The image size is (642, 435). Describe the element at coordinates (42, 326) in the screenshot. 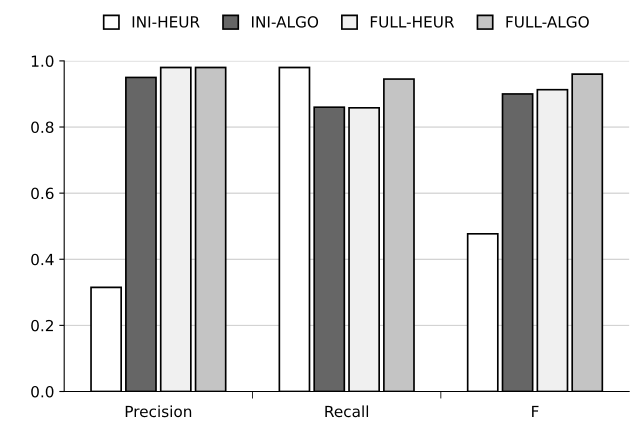

I see `y-tick-label: 0.2` at that location.